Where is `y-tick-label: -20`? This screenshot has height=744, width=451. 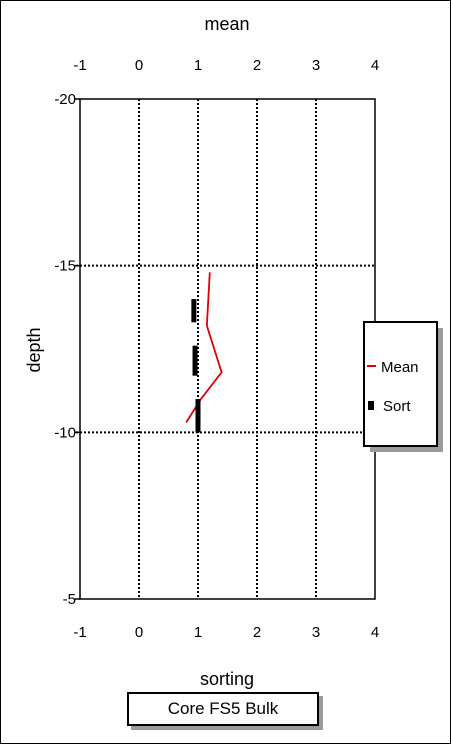 y-tick-label: -20 is located at coordinates (65, 99).